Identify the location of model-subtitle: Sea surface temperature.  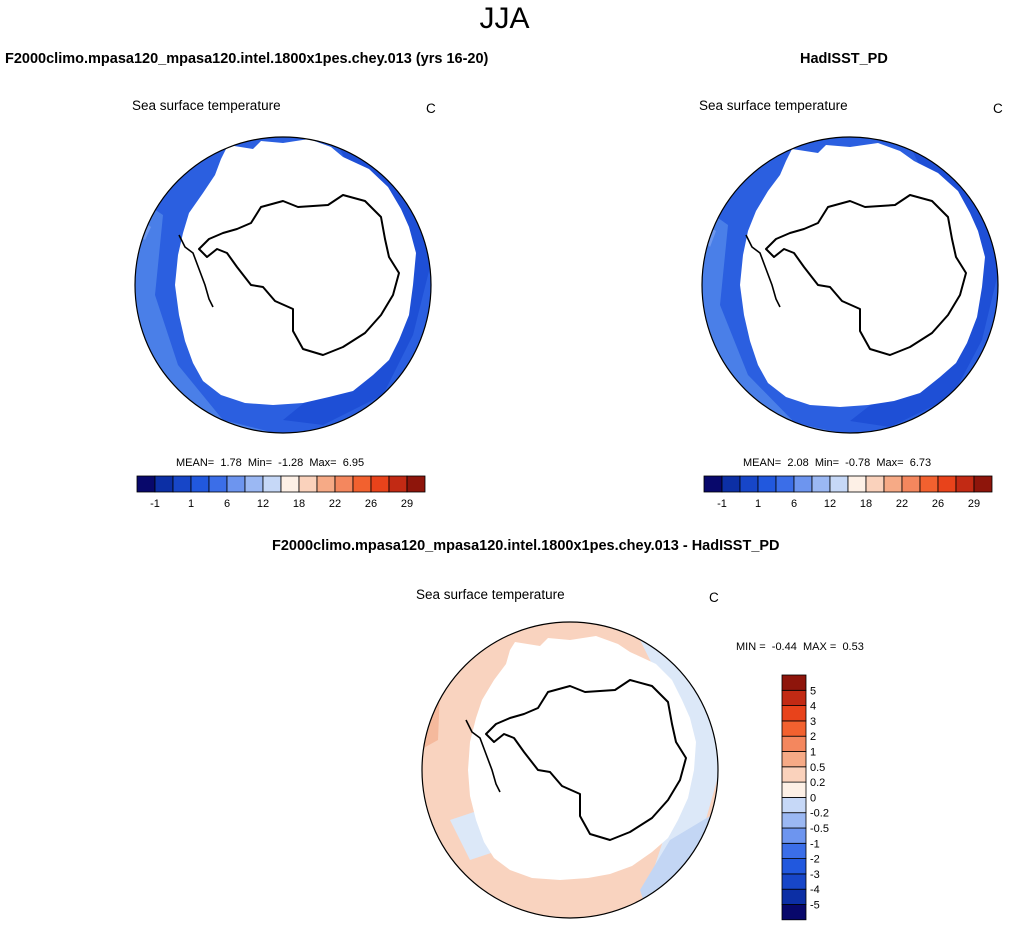
(206, 105).